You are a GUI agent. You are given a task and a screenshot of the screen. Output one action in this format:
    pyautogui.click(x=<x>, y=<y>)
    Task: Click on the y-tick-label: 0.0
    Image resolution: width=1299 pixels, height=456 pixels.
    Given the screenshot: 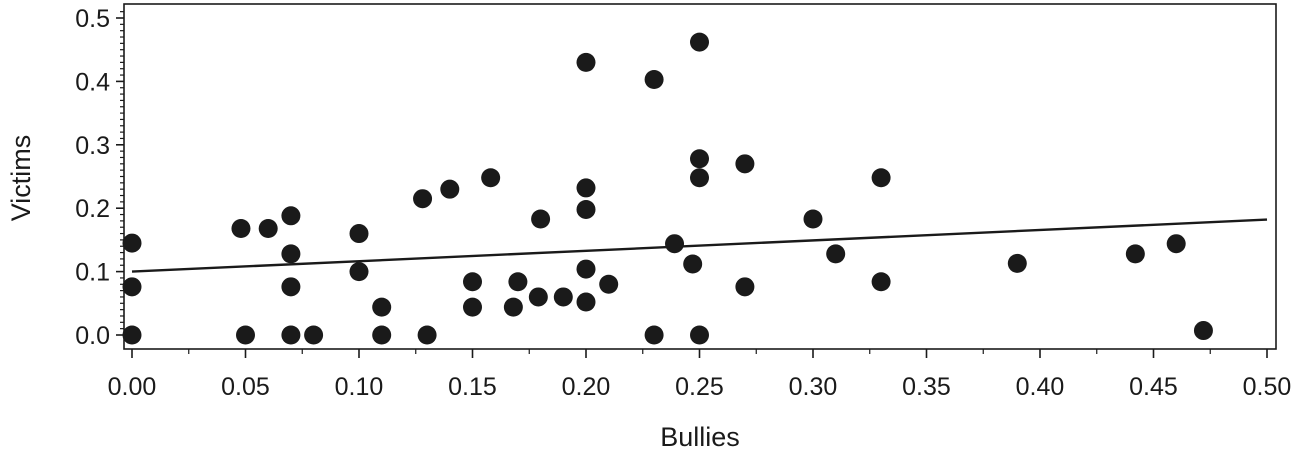 What is the action you would take?
    pyautogui.click(x=92, y=336)
    